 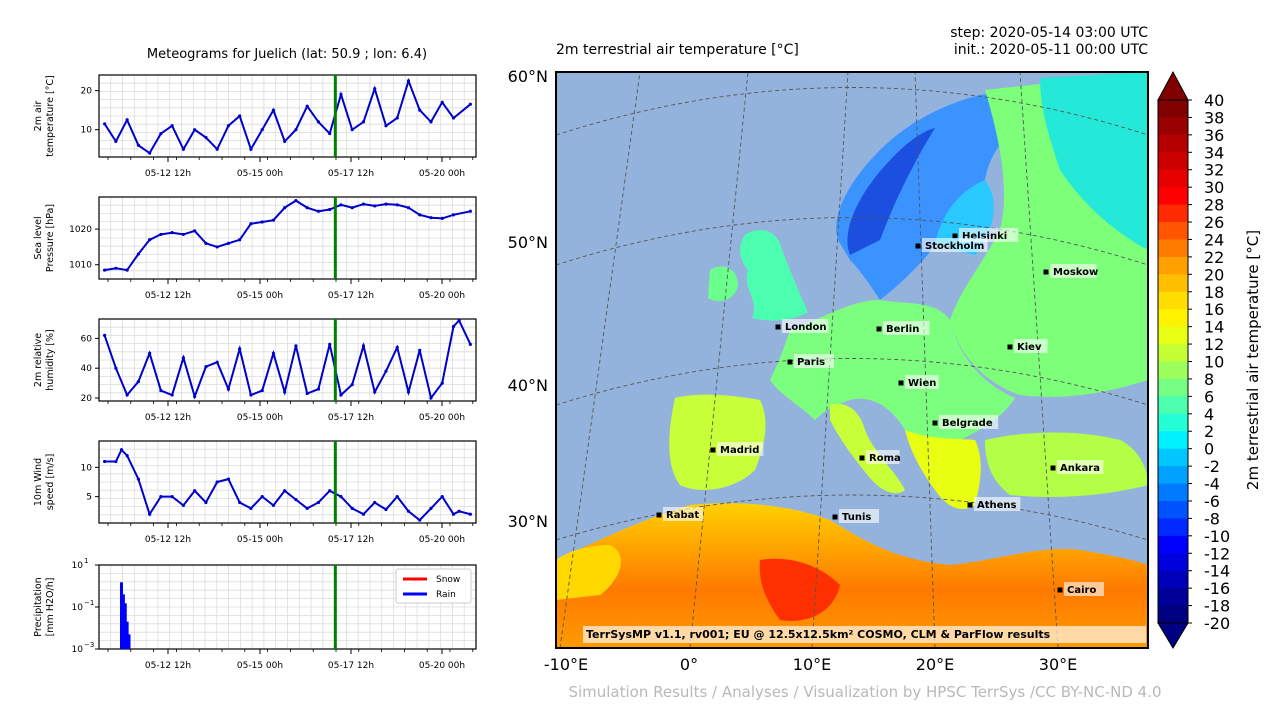 What do you see at coordinates (1209, 431) in the screenshot?
I see `colorbar-tick-label: 2` at bounding box center [1209, 431].